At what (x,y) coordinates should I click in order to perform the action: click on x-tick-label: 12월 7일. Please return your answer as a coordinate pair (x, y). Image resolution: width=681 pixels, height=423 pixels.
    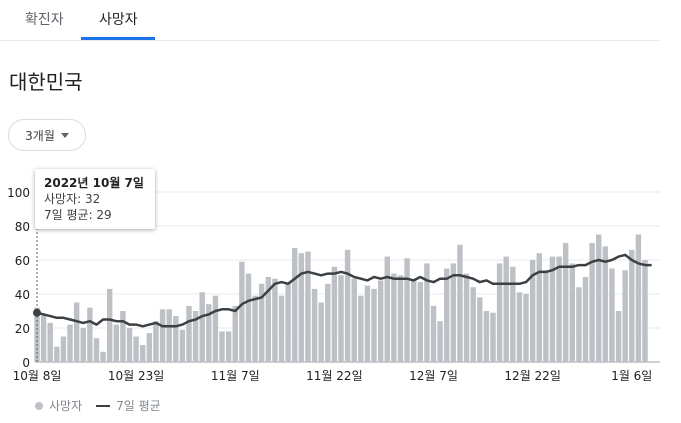
    Looking at the image, I should click on (433, 376).